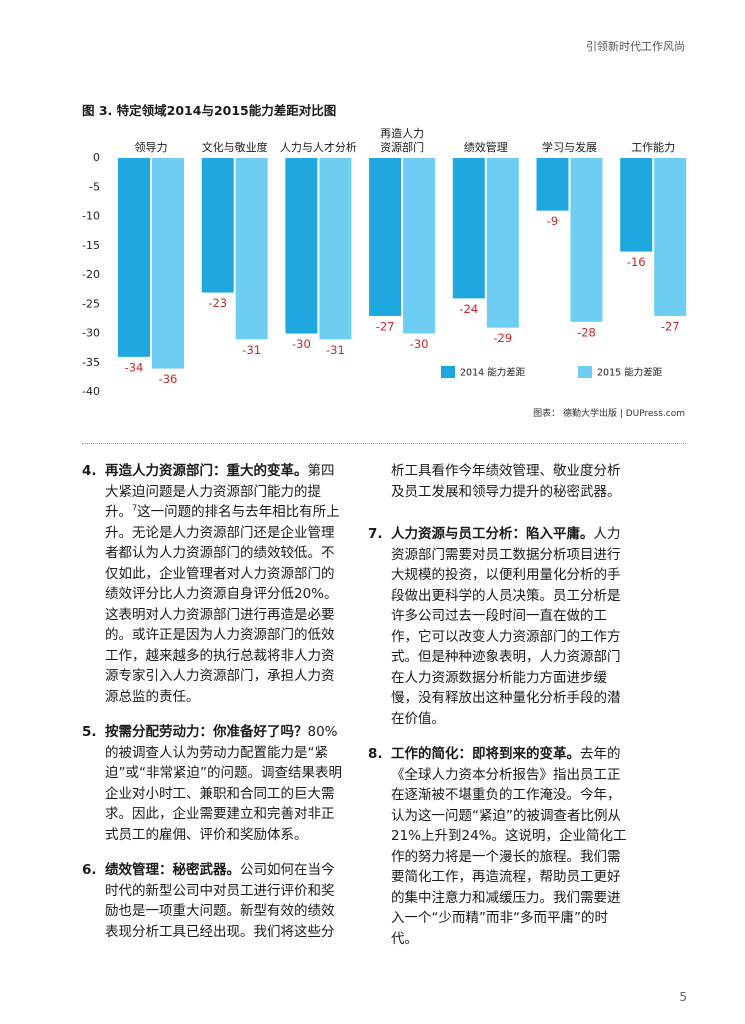  Describe the element at coordinates (209, 110) in the screenshot. I see `chart-title: 图 3. 特定领域2014与2015能力差距对比图` at that location.